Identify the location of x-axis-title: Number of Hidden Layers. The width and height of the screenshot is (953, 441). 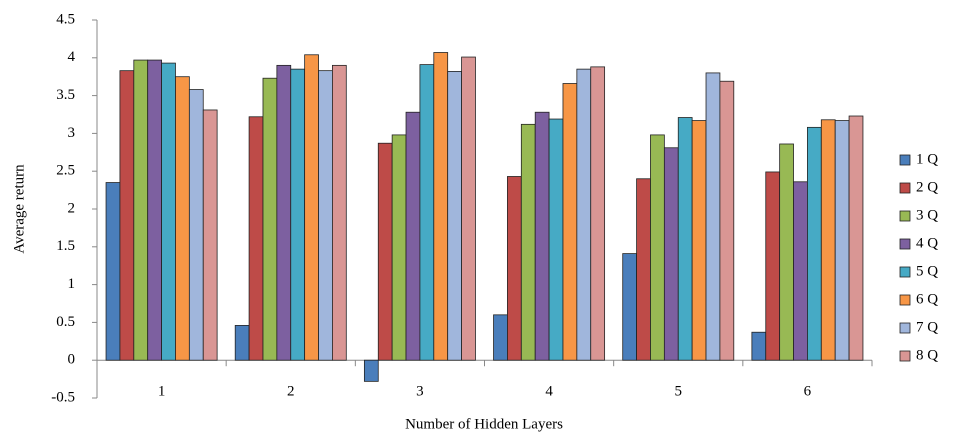
(484, 424).